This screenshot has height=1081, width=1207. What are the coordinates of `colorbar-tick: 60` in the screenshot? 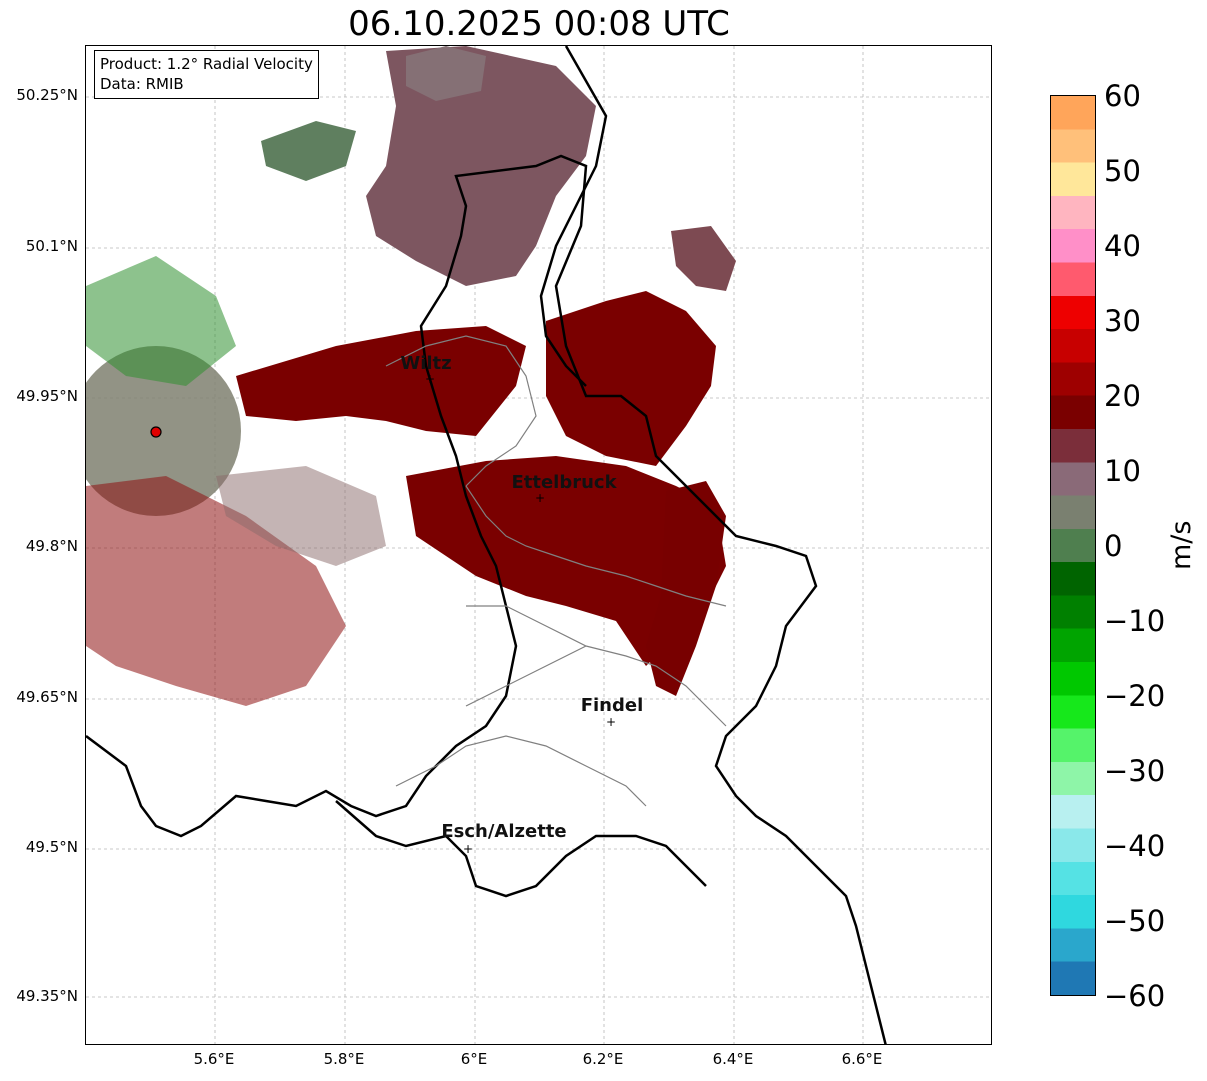 It's located at (1122, 96).